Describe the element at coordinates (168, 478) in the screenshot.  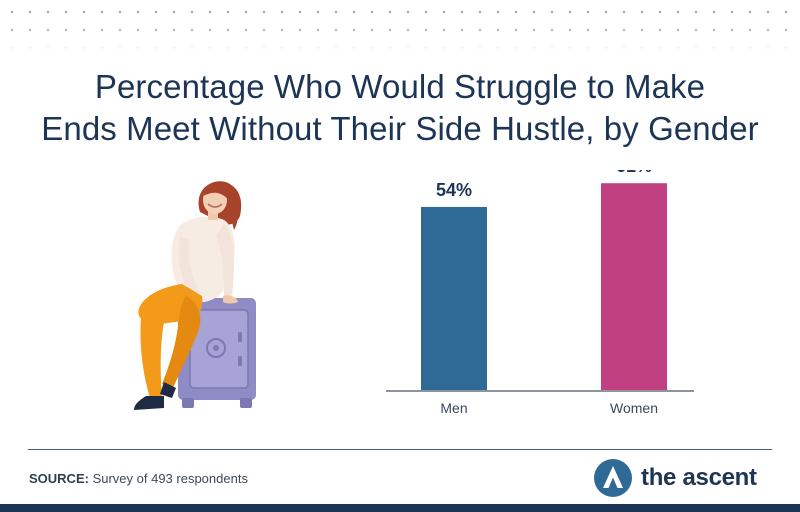
I see `source-text: Survey of 493 respondents` at that location.